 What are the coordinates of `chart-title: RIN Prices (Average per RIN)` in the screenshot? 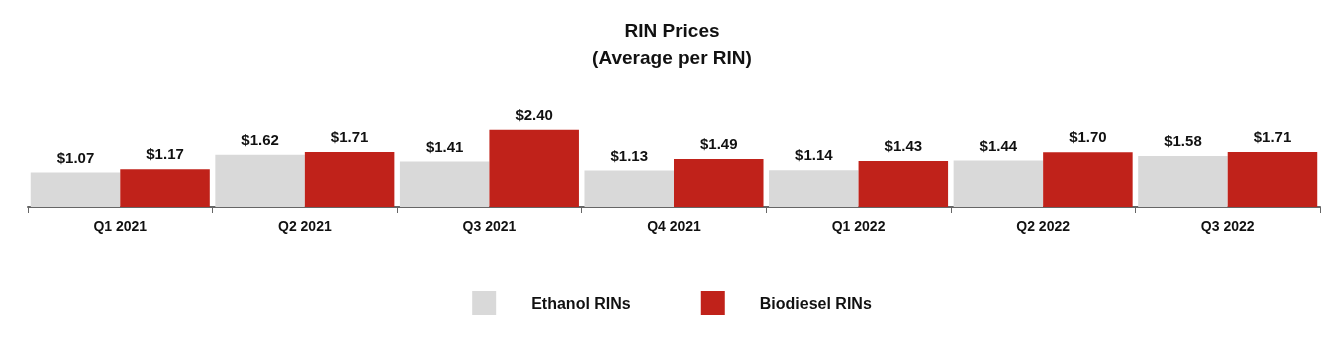 It's located at (672, 44).